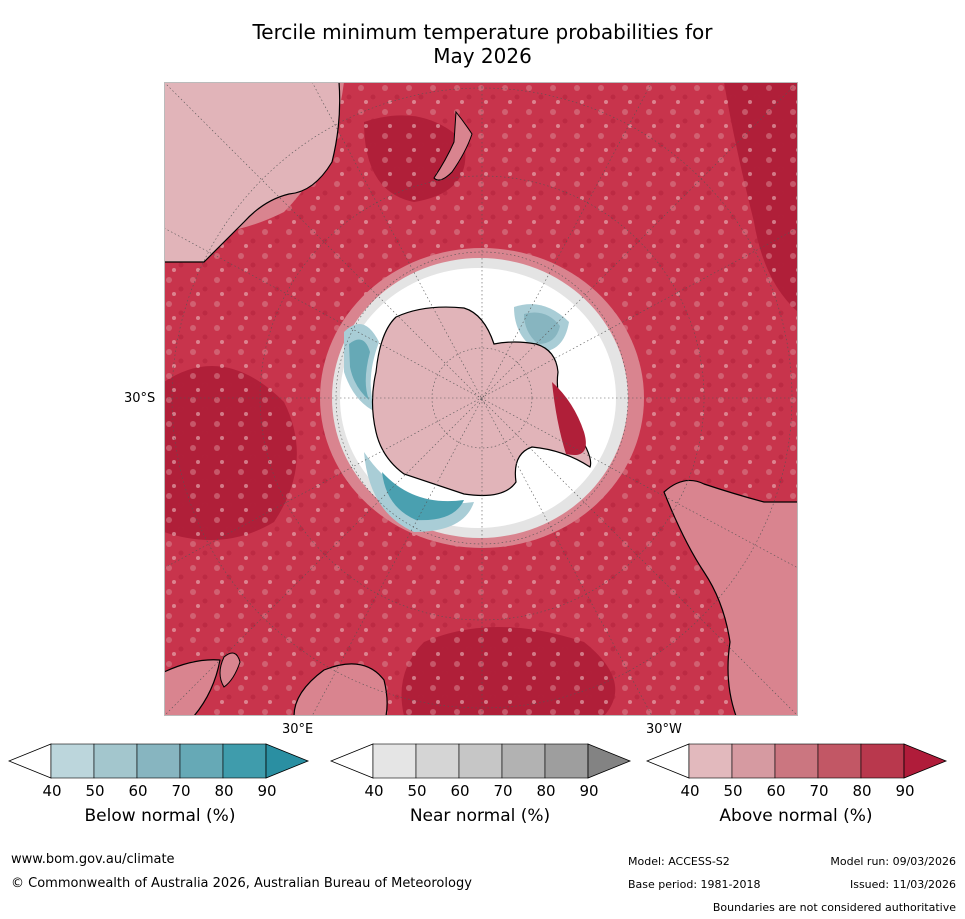 This screenshot has height=919, width=965. What do you see at coordinates (453, 145) in the screenshot?
I see `new-zealand` at bounding box center [453, 145].